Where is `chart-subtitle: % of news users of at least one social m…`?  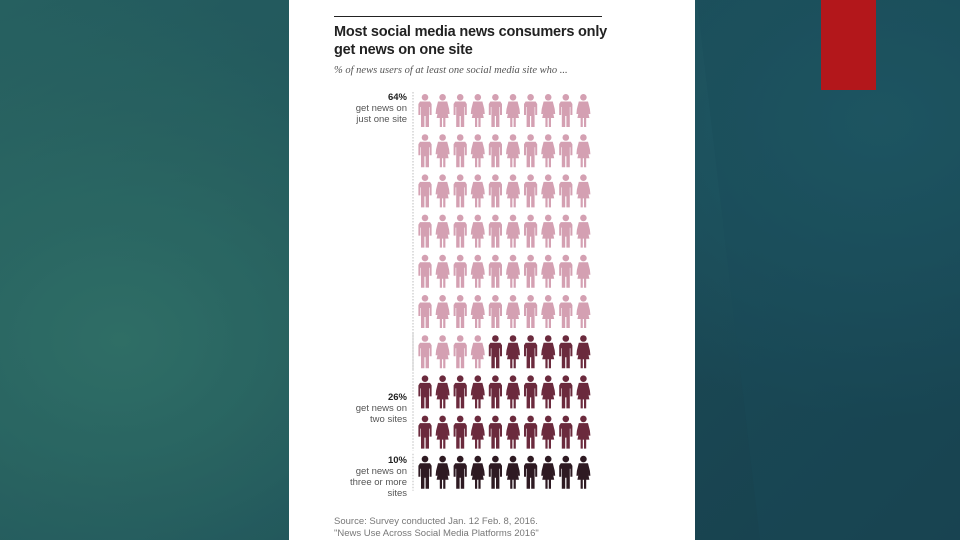 chart-subtitle: % of news users of at least one social m… is located at coordinates (451, 70).